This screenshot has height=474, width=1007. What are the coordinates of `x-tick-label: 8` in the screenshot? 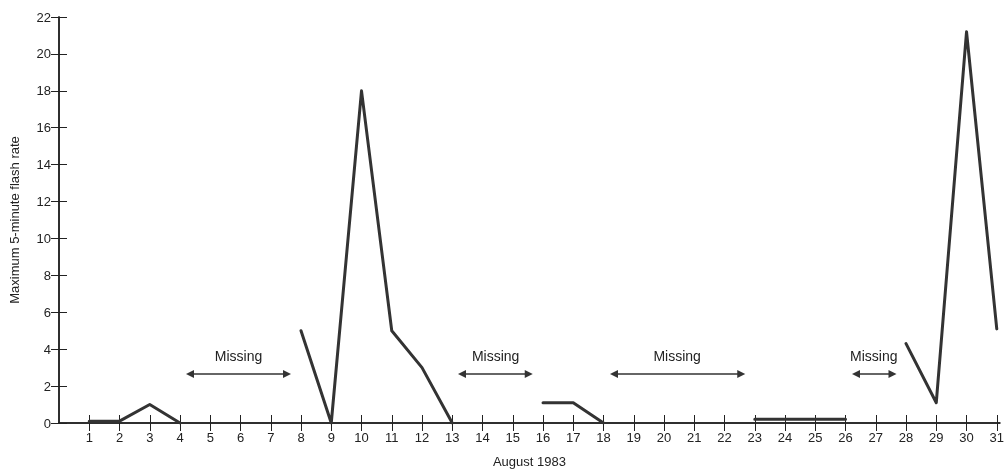 It's located at (301, 437).